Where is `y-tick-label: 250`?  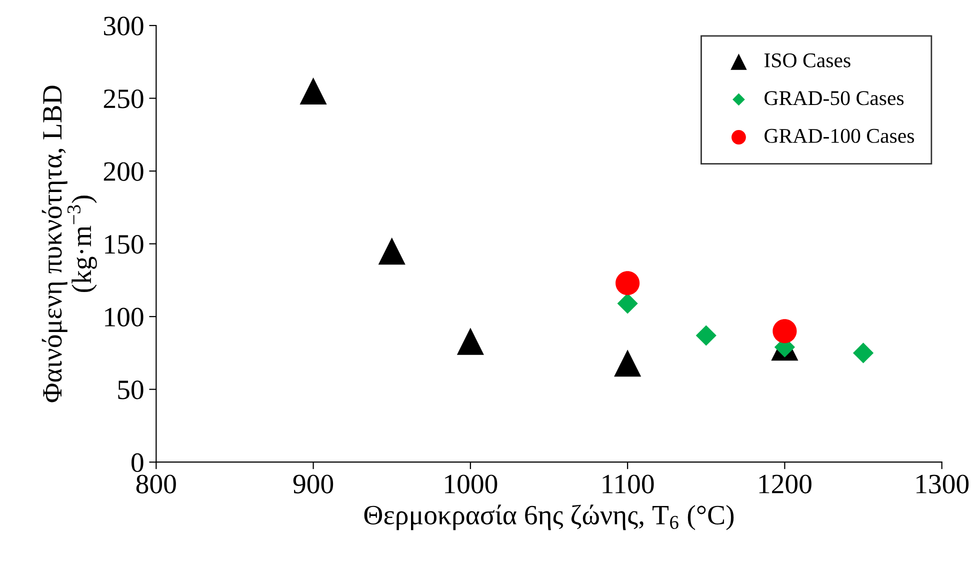
y-tick-label: 250 is located at coordinates (124, 98).